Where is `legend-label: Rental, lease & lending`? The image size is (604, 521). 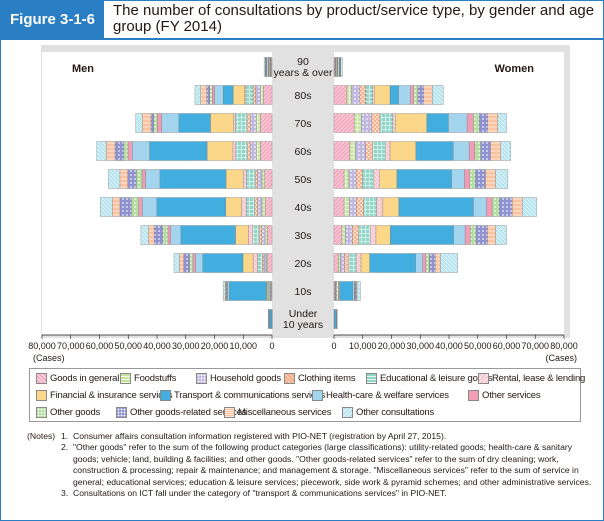 legend-label: Rental, lease & lending is located at coordinates (539, 378).